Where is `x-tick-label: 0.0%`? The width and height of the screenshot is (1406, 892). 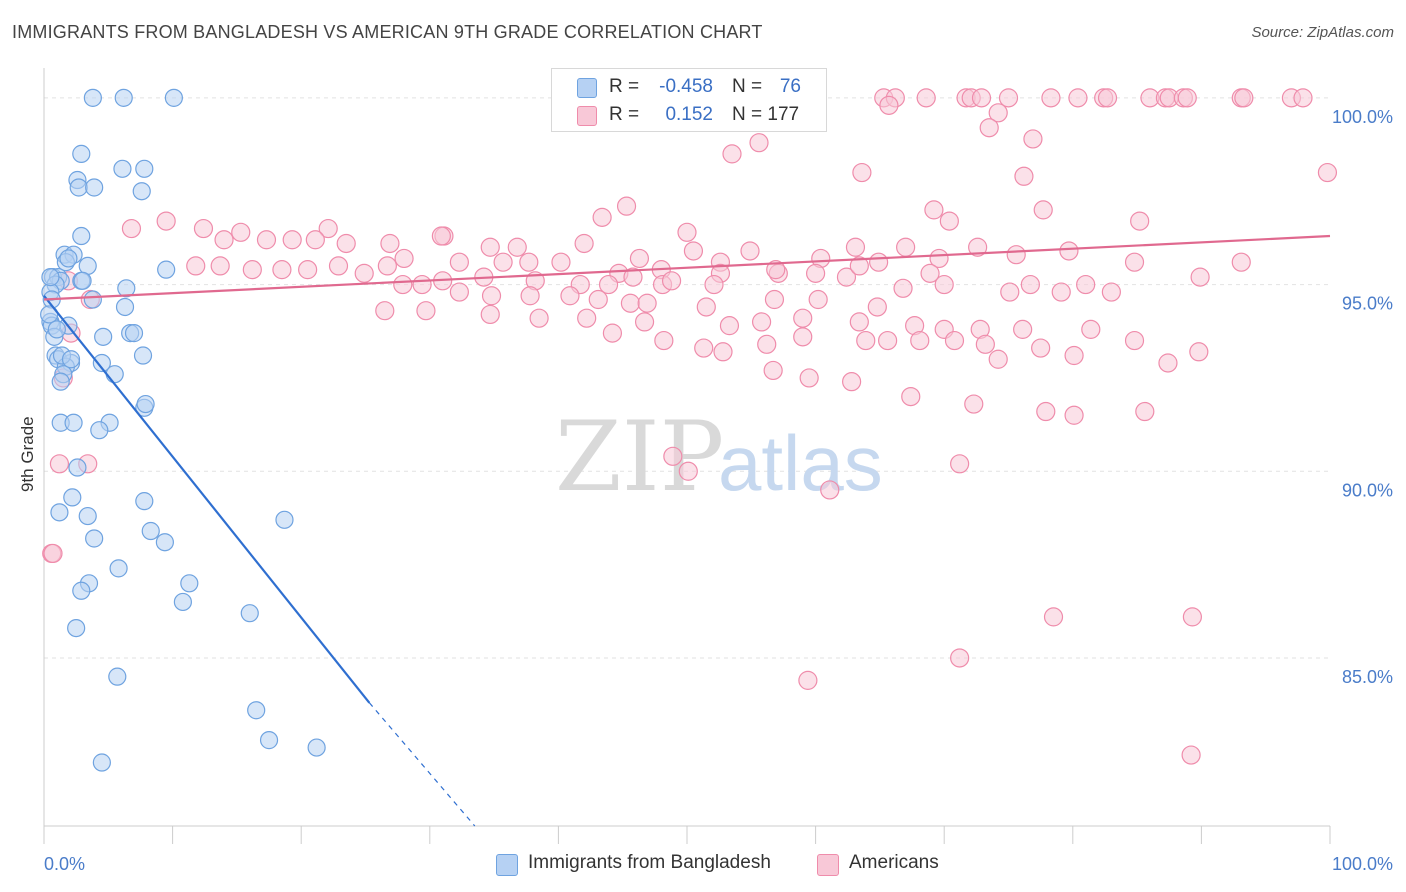 x-tick-label: 0.0% is located at coordinates (64, 864).